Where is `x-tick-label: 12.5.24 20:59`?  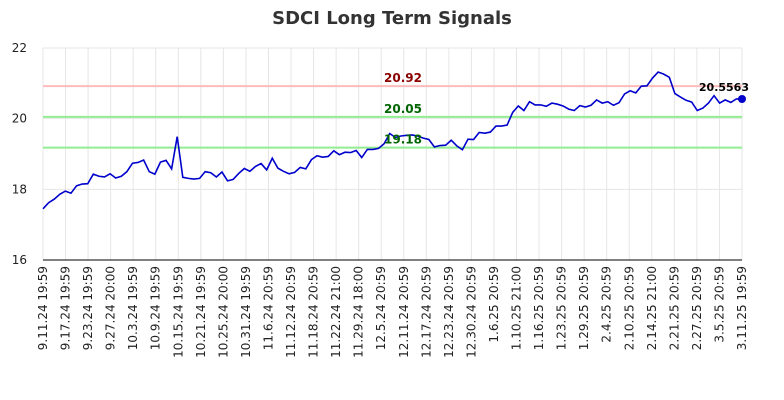 x-tick-label: 12.5.24 20:59 is located at coordinates (381, 308).